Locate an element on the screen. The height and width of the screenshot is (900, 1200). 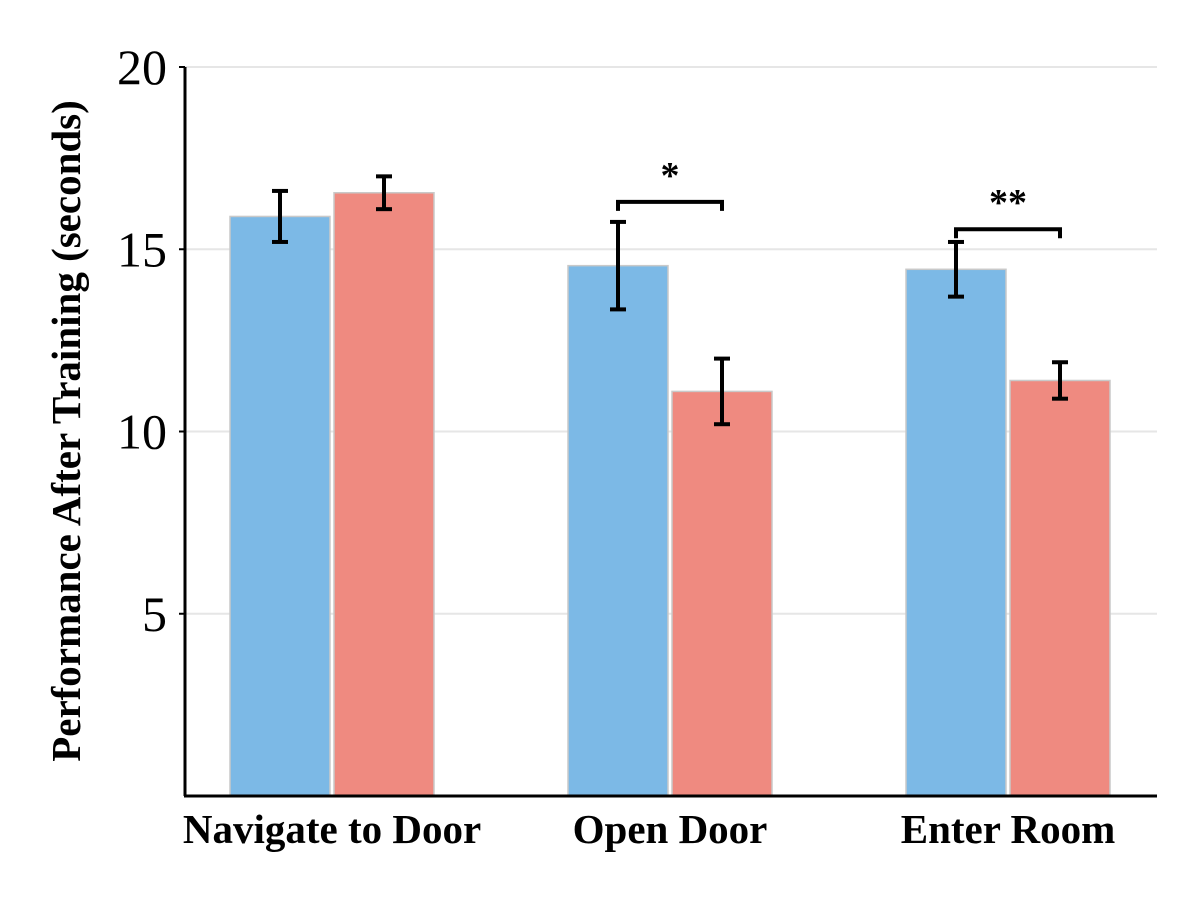
significance-label: ** is located at coordinates (1008, 203).